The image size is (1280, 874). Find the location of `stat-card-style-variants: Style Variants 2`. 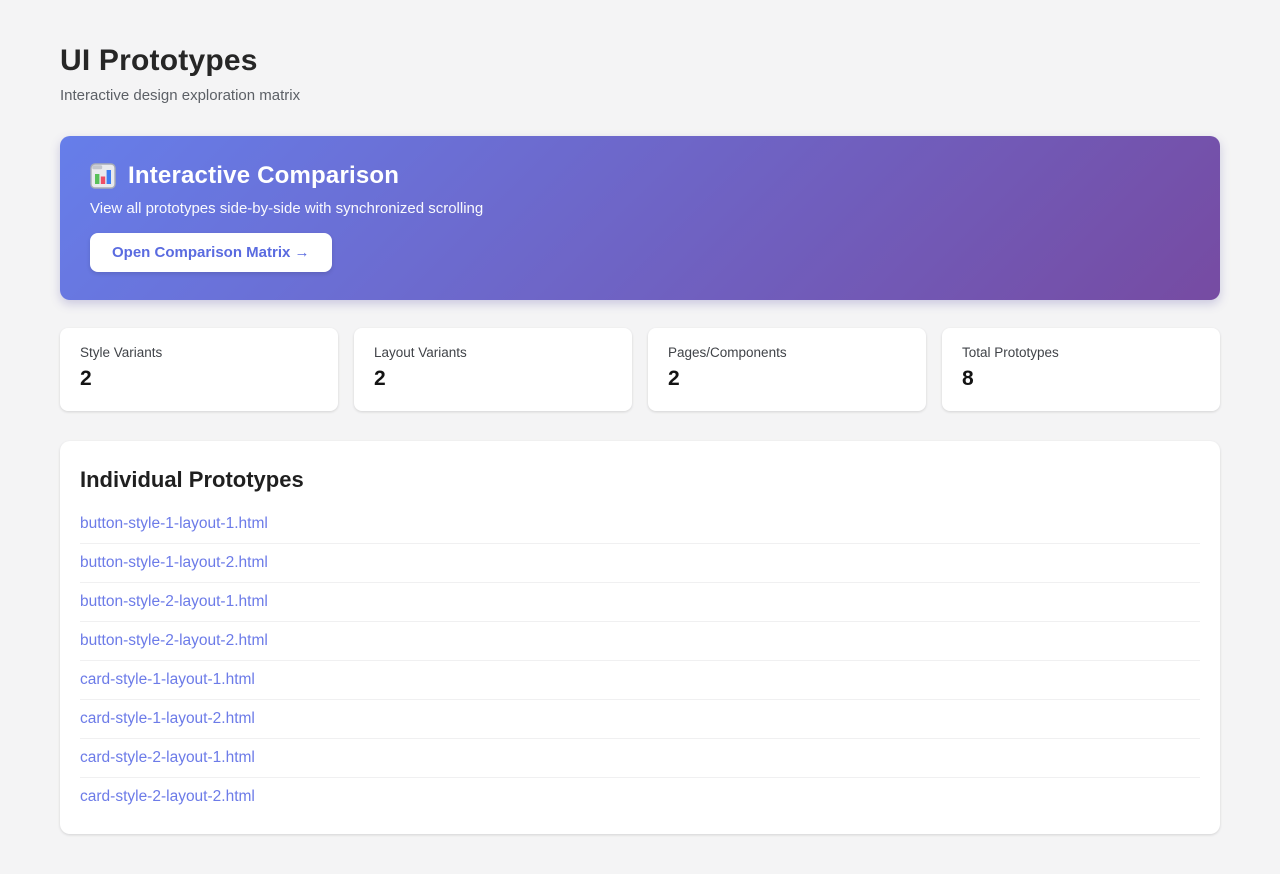

stat-card-style-variants: Style Variants 2 is located at coordinates (199, 369).